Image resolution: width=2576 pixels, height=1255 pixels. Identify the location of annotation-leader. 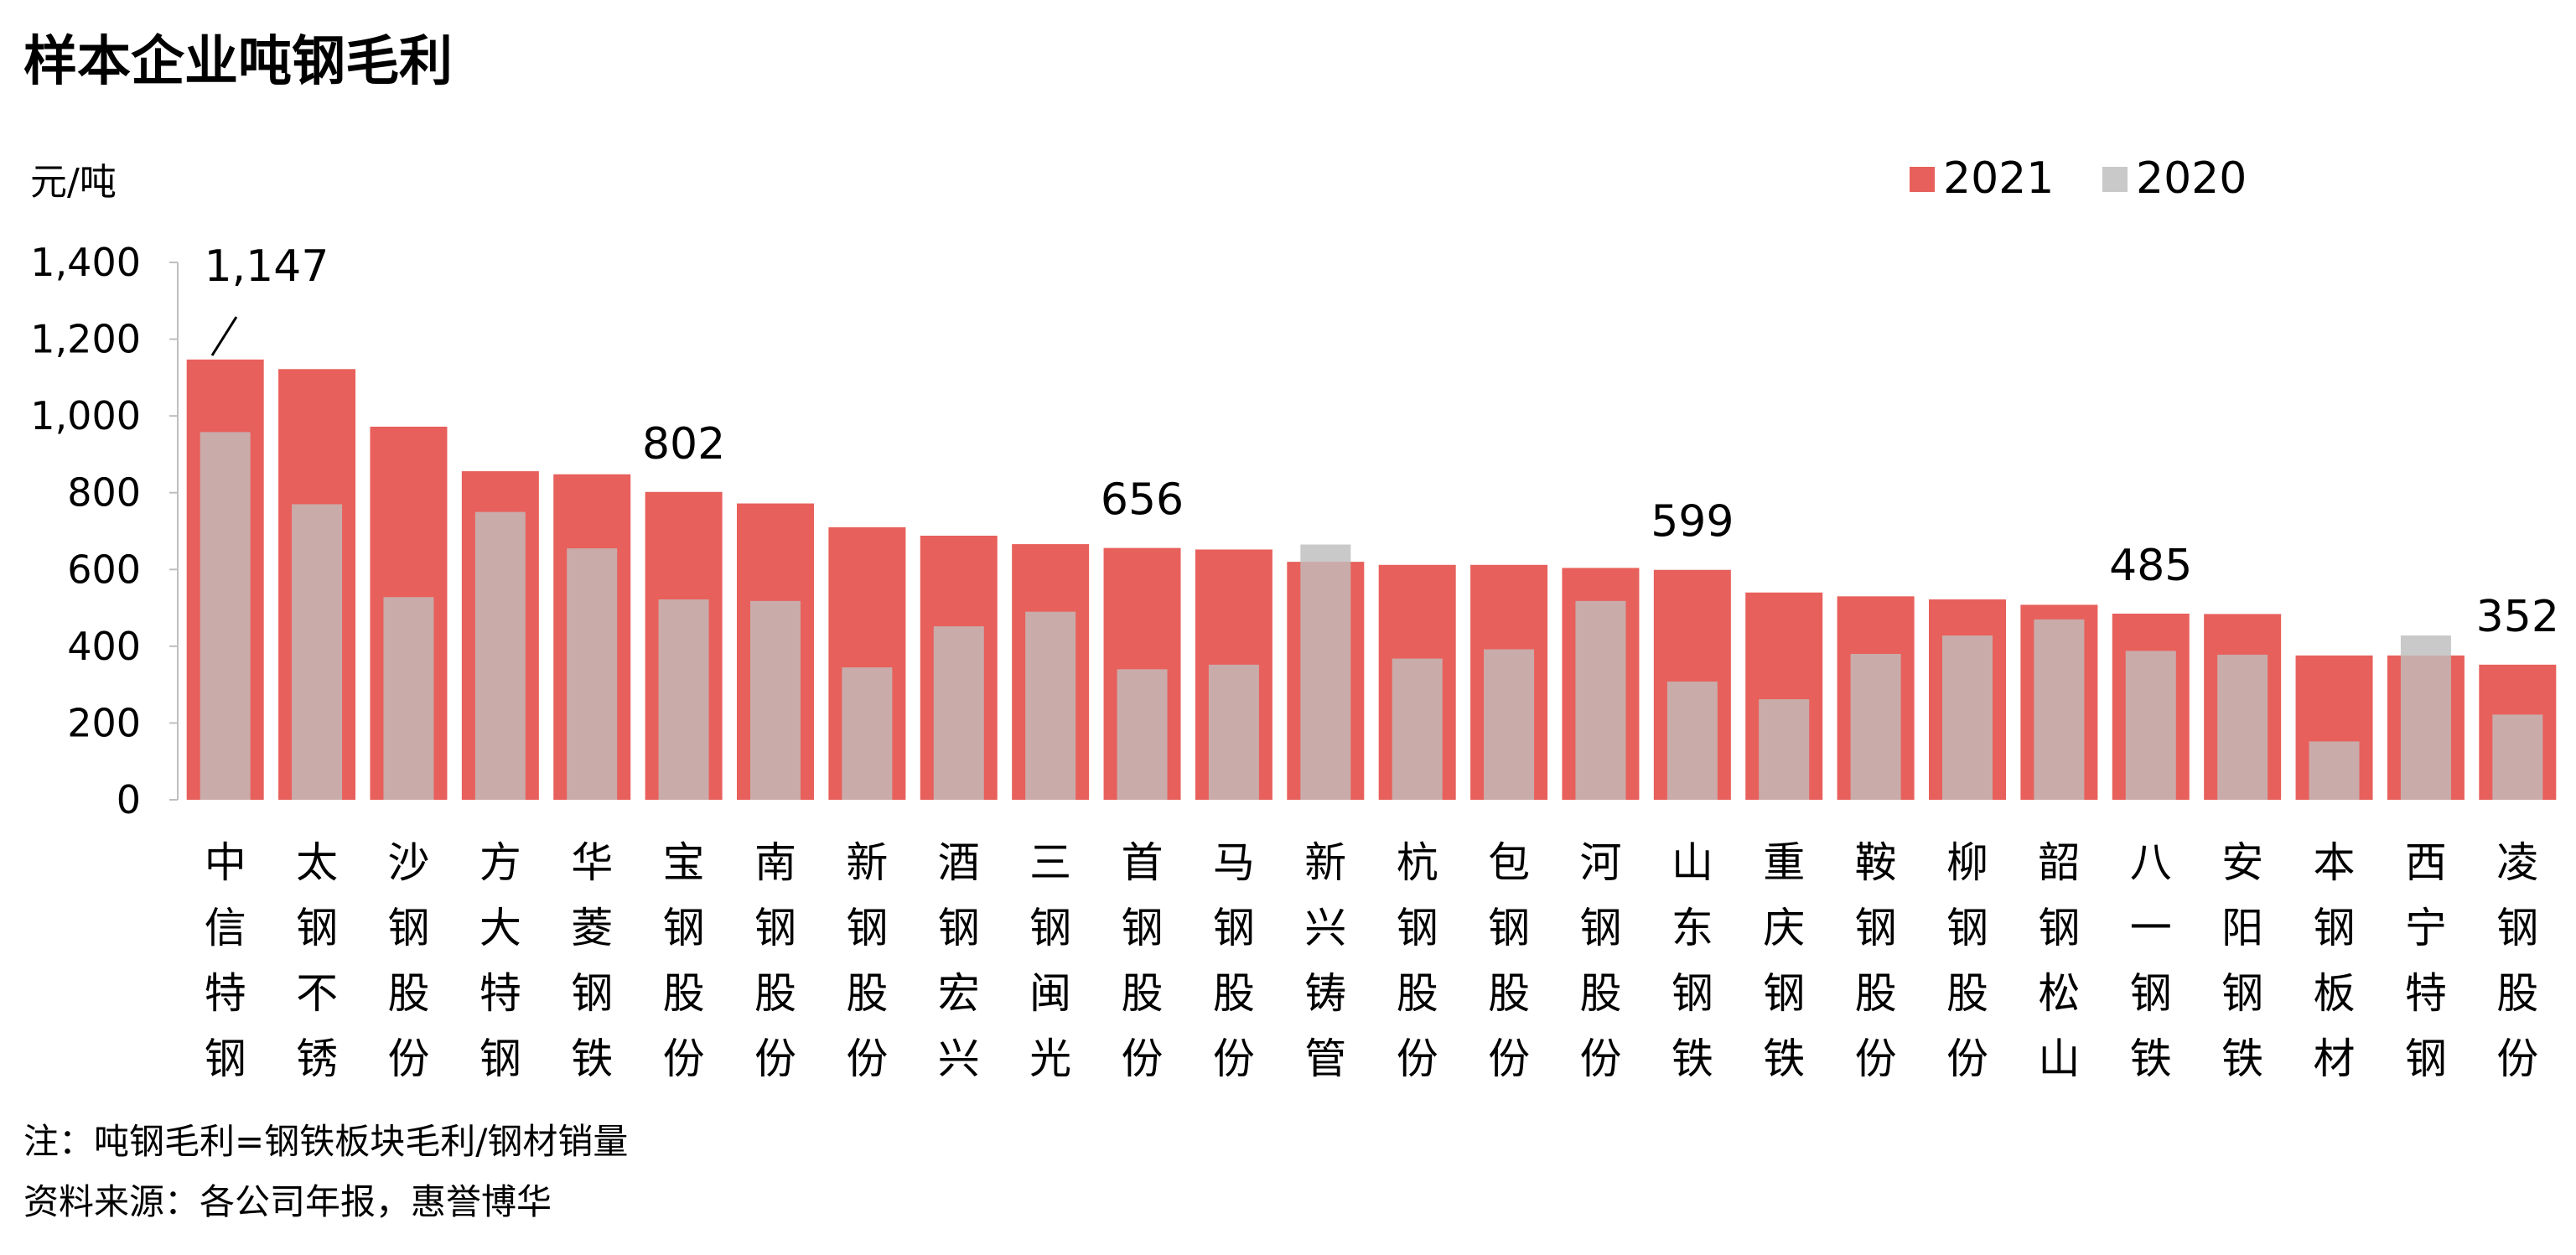
(224, 336).